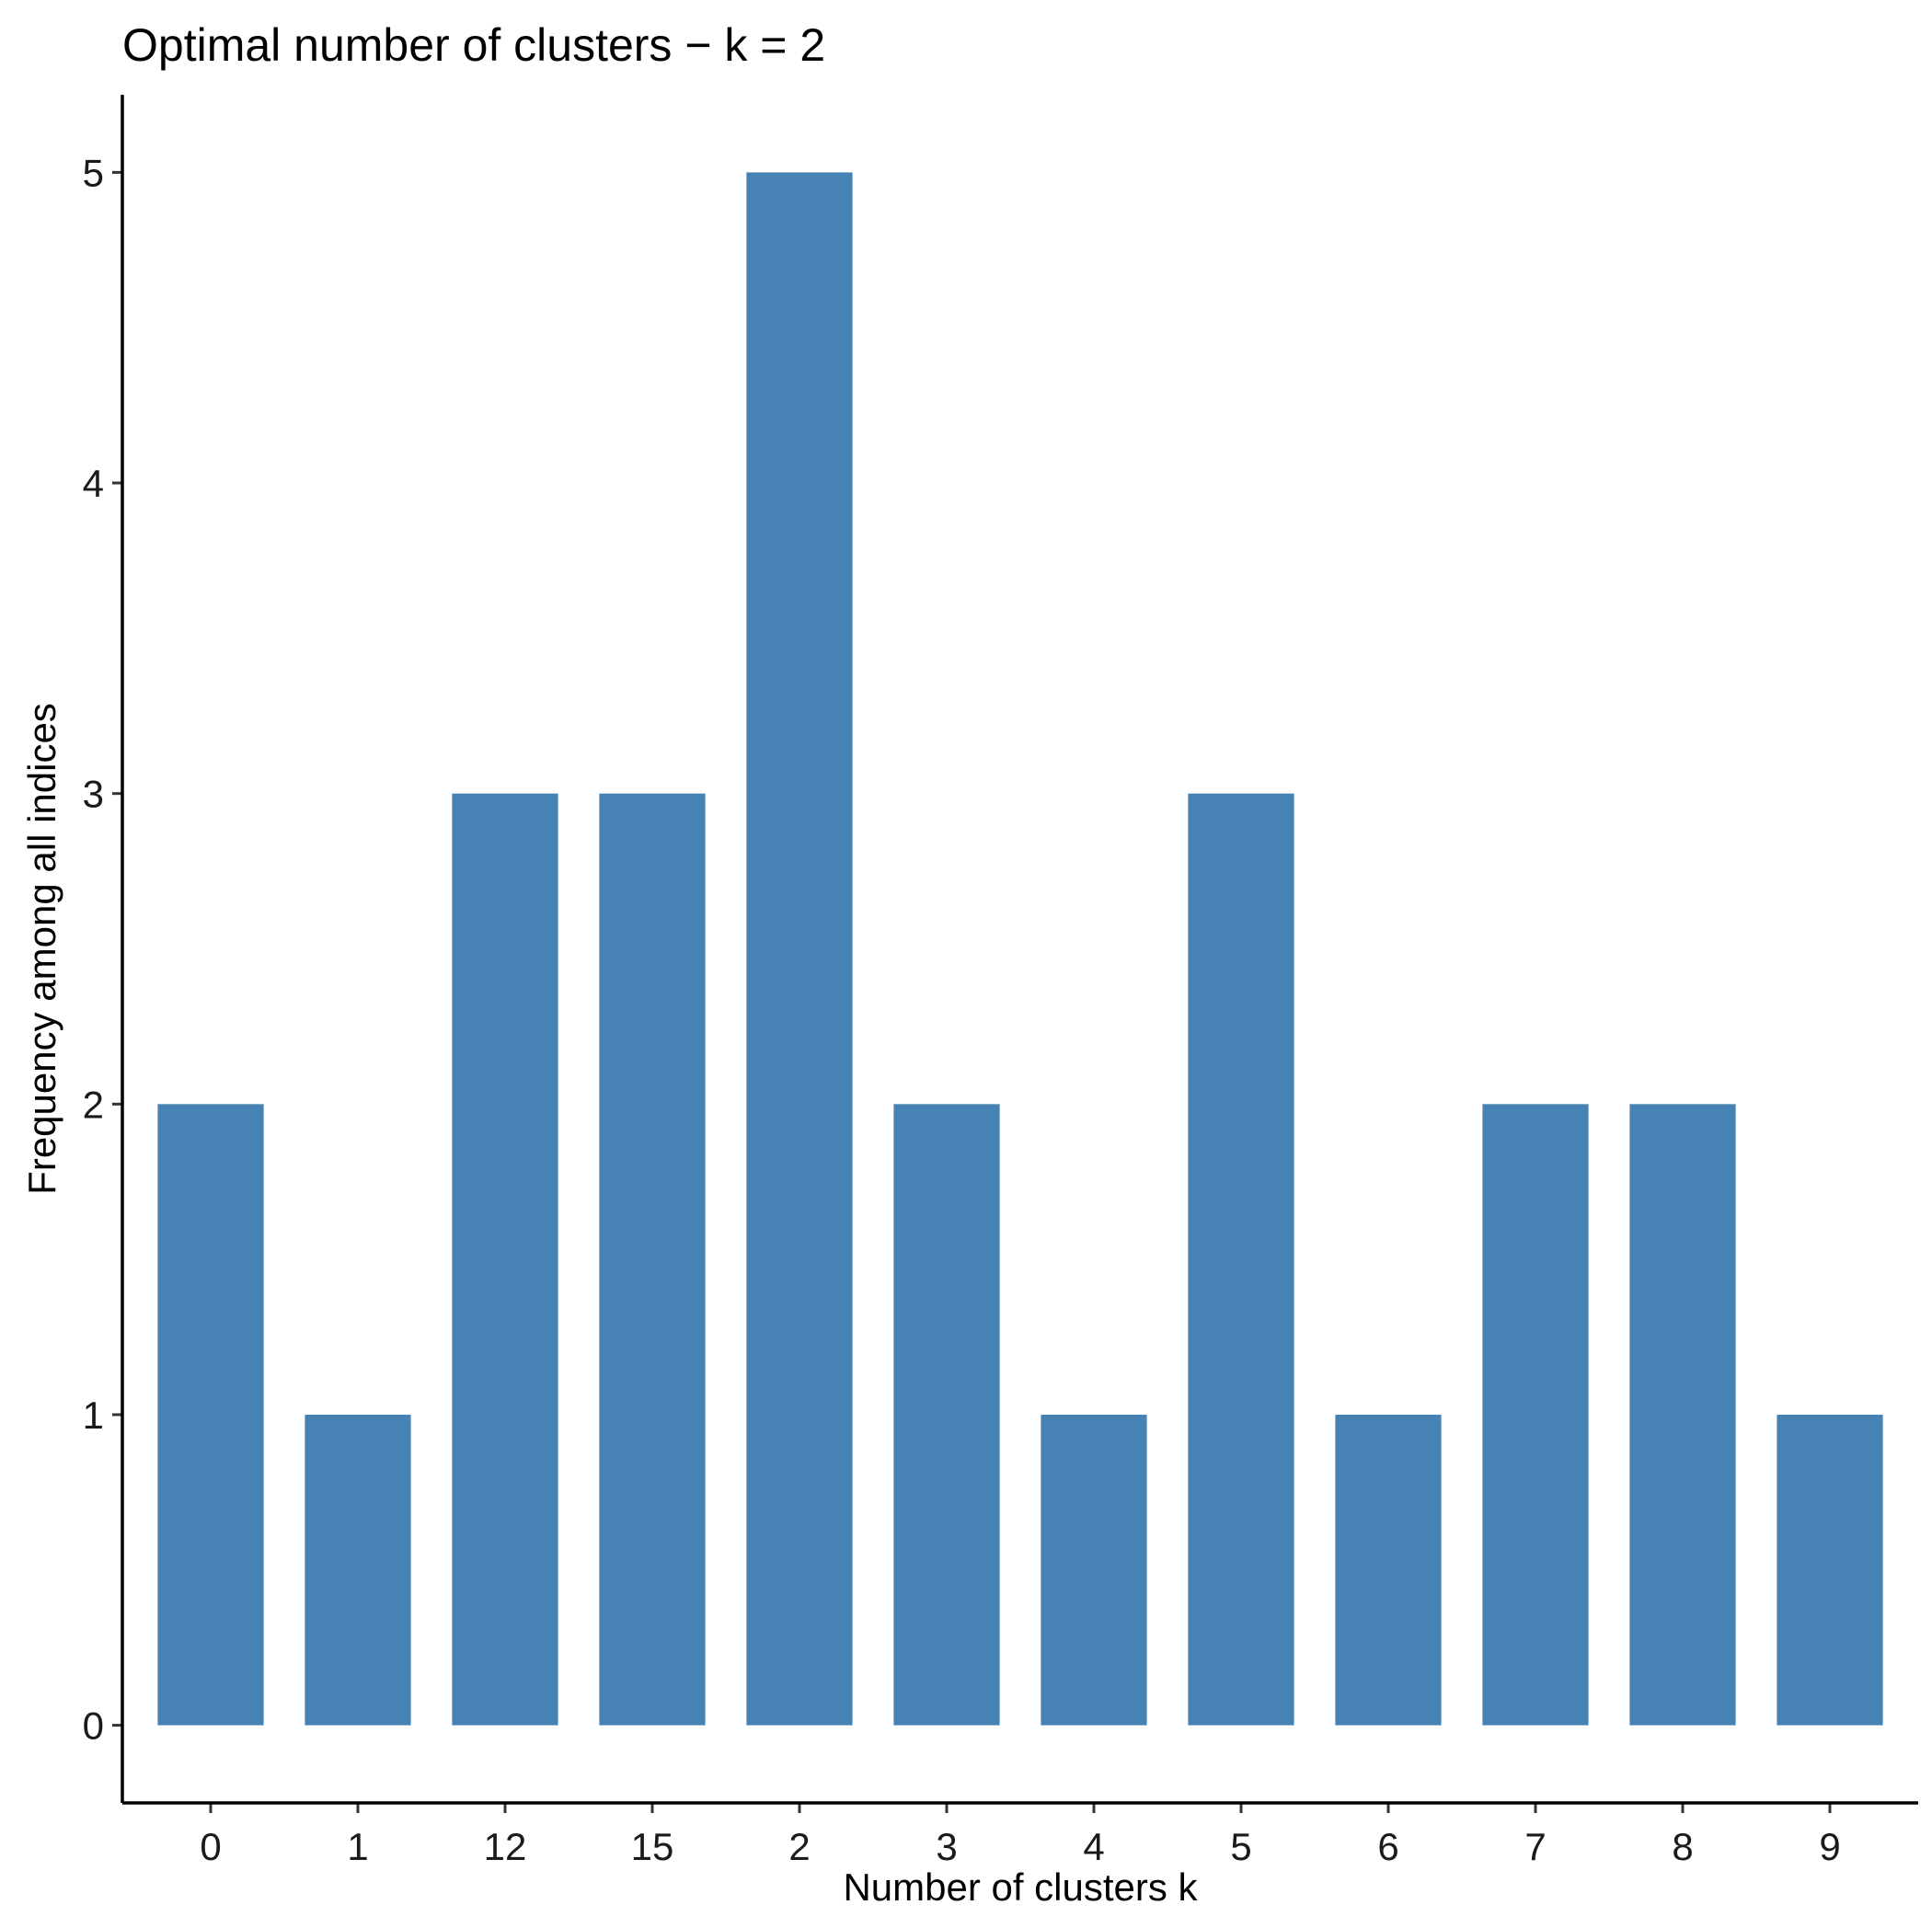  Describe the element at coordinates (799, 1846) in the screenshot. I see `x-tick-label: 2` at that location.